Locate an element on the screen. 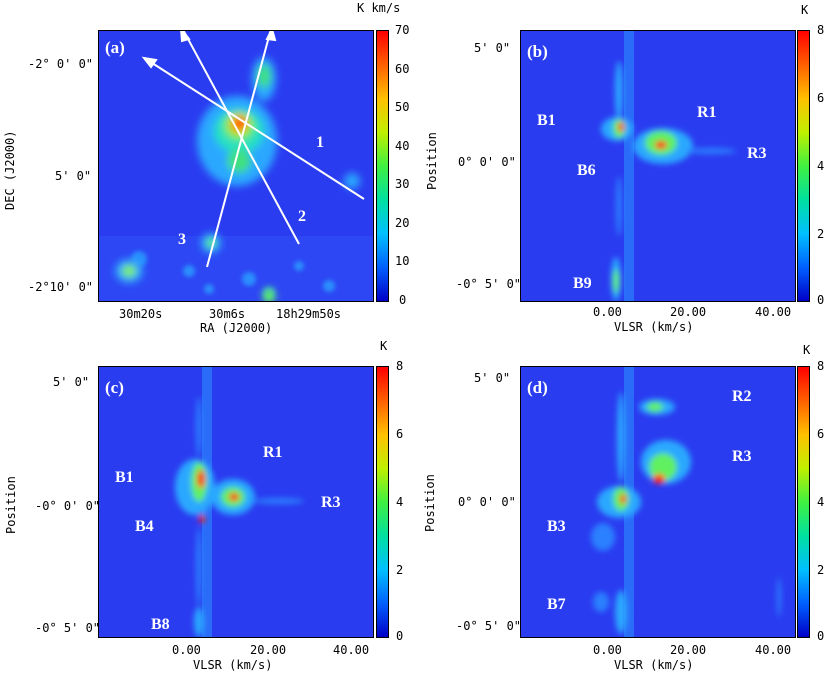 The image size is (830, 678). y-tick-b: 0° 0' 0" is located at coordinates (487, 162).